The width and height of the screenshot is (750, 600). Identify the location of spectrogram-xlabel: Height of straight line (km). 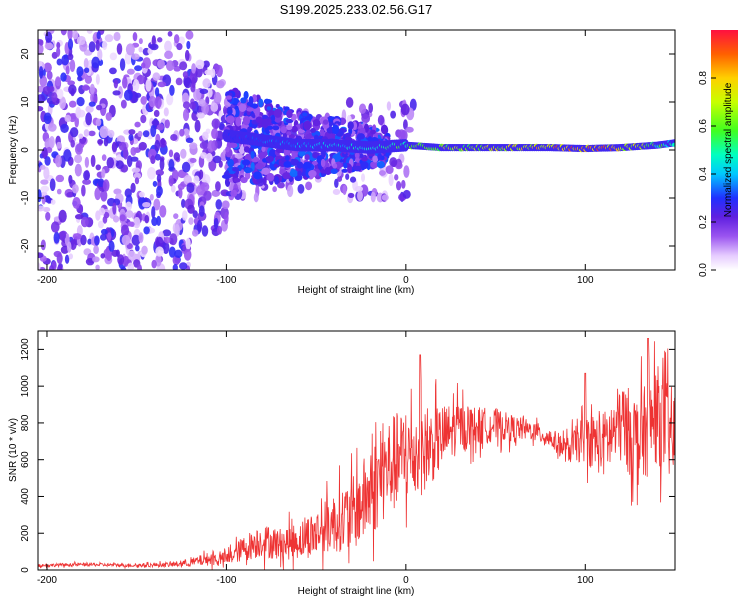
(356, 290).